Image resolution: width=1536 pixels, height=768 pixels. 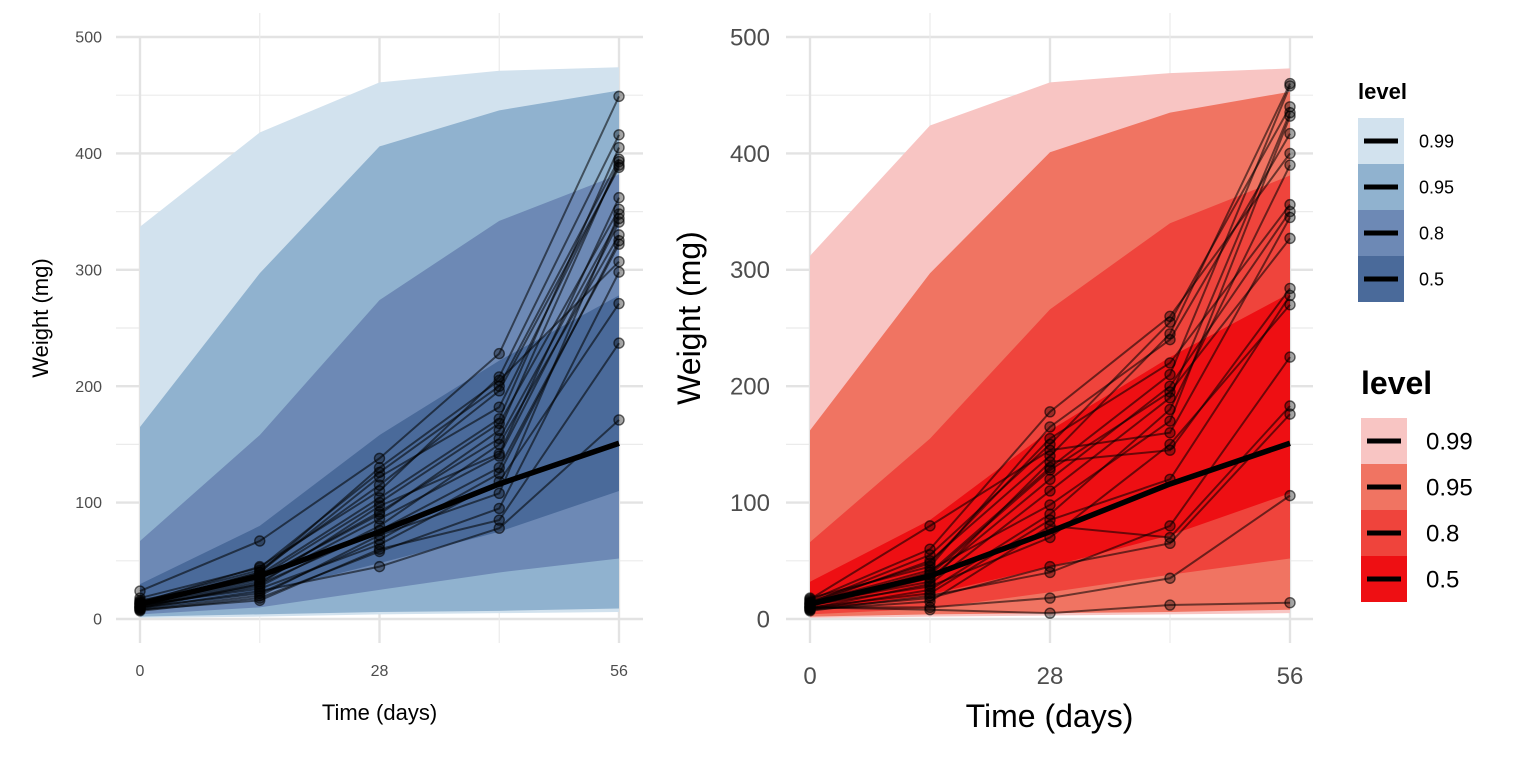 I want to click on x-tick-label: 28, so click(x=380, y=671).